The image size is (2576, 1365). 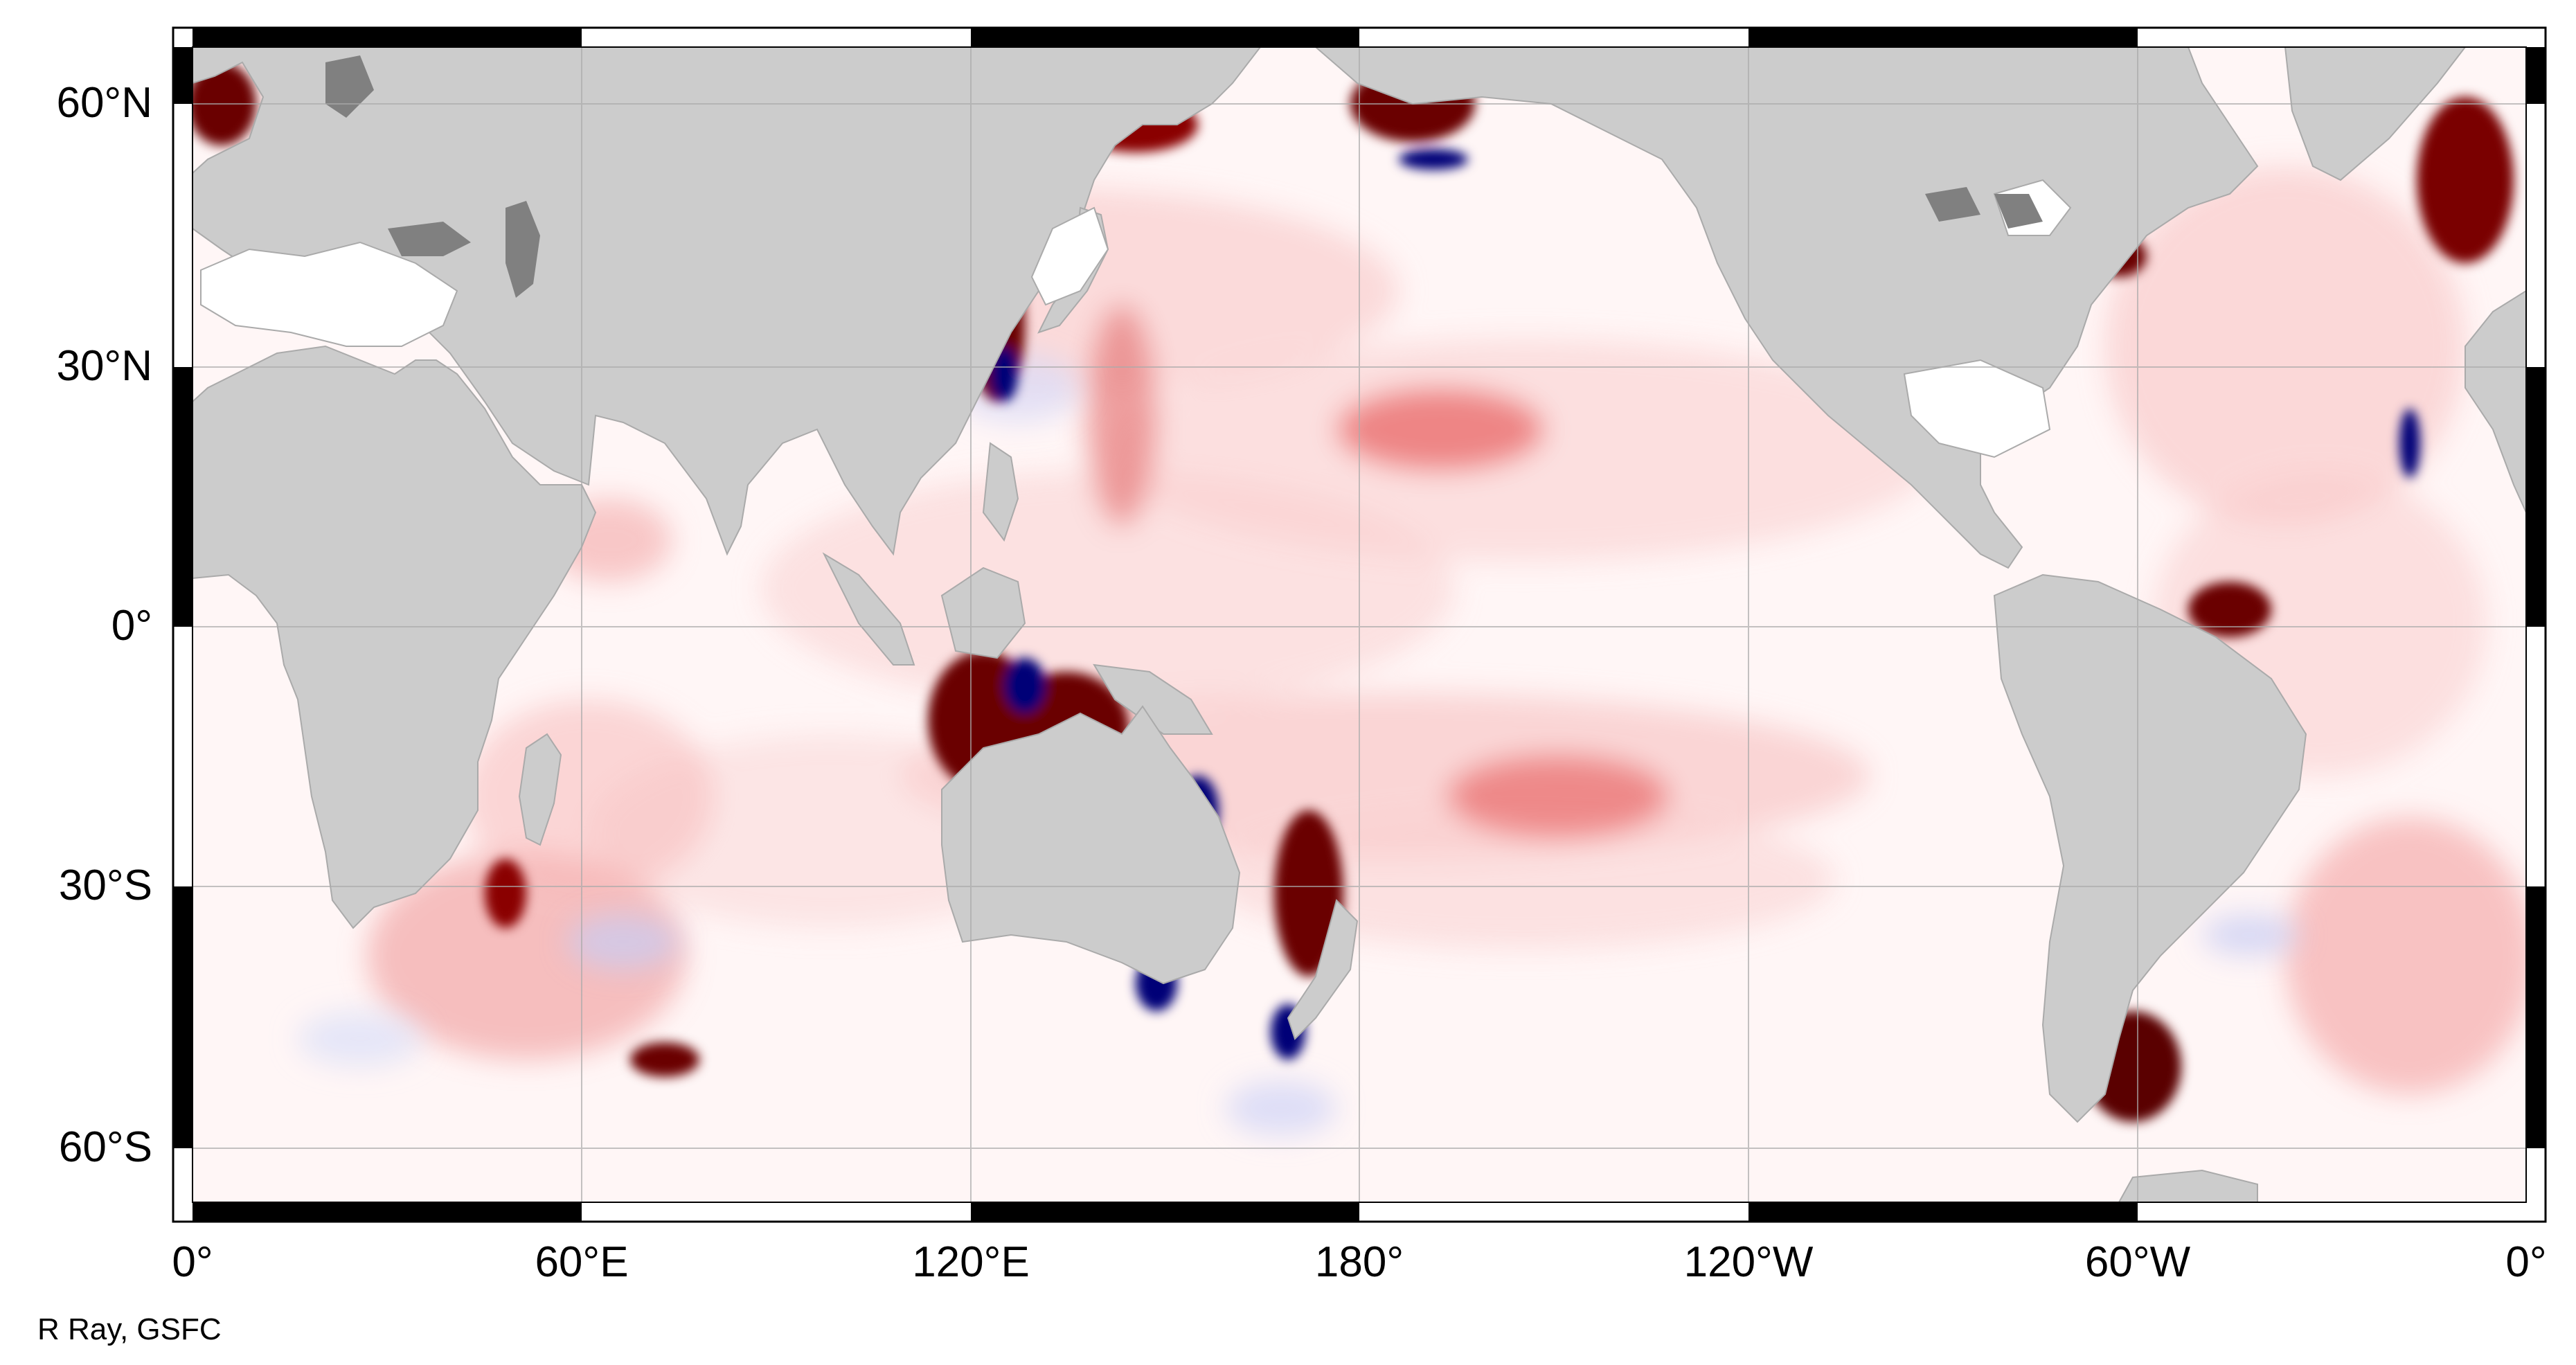 What do you see at coordinates (395, 637) in the screenshot?
I see `land-africa` at bounding box center [395, 637].